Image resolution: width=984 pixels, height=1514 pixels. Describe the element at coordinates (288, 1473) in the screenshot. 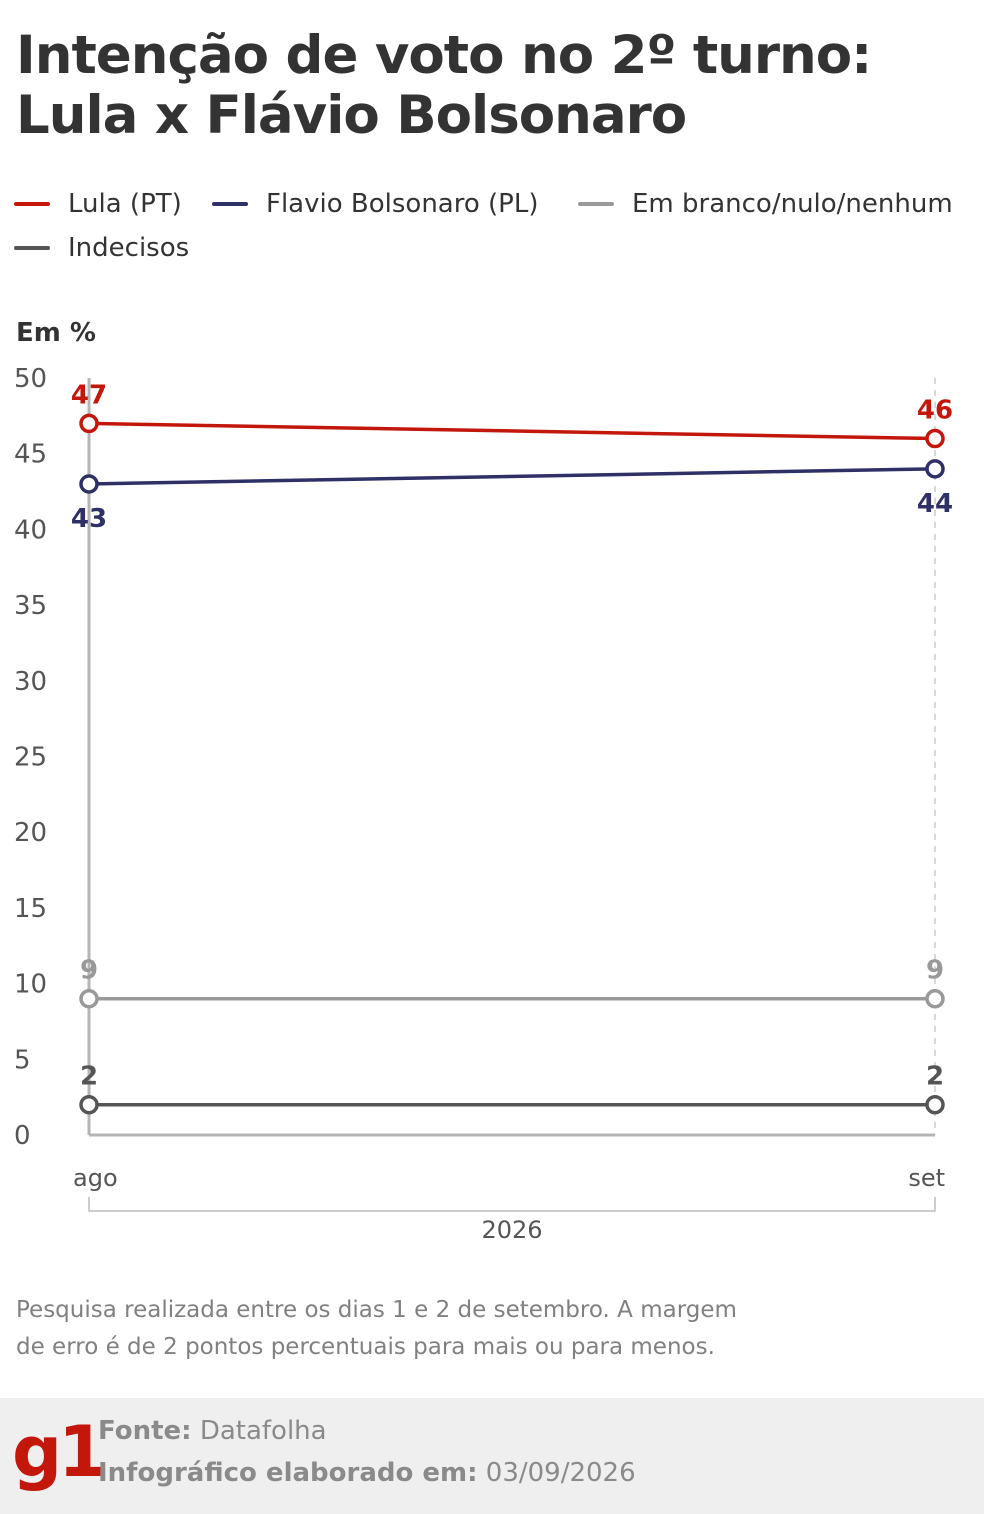

I see `footer-date-label: Infográfico elaborado em:` at that location.